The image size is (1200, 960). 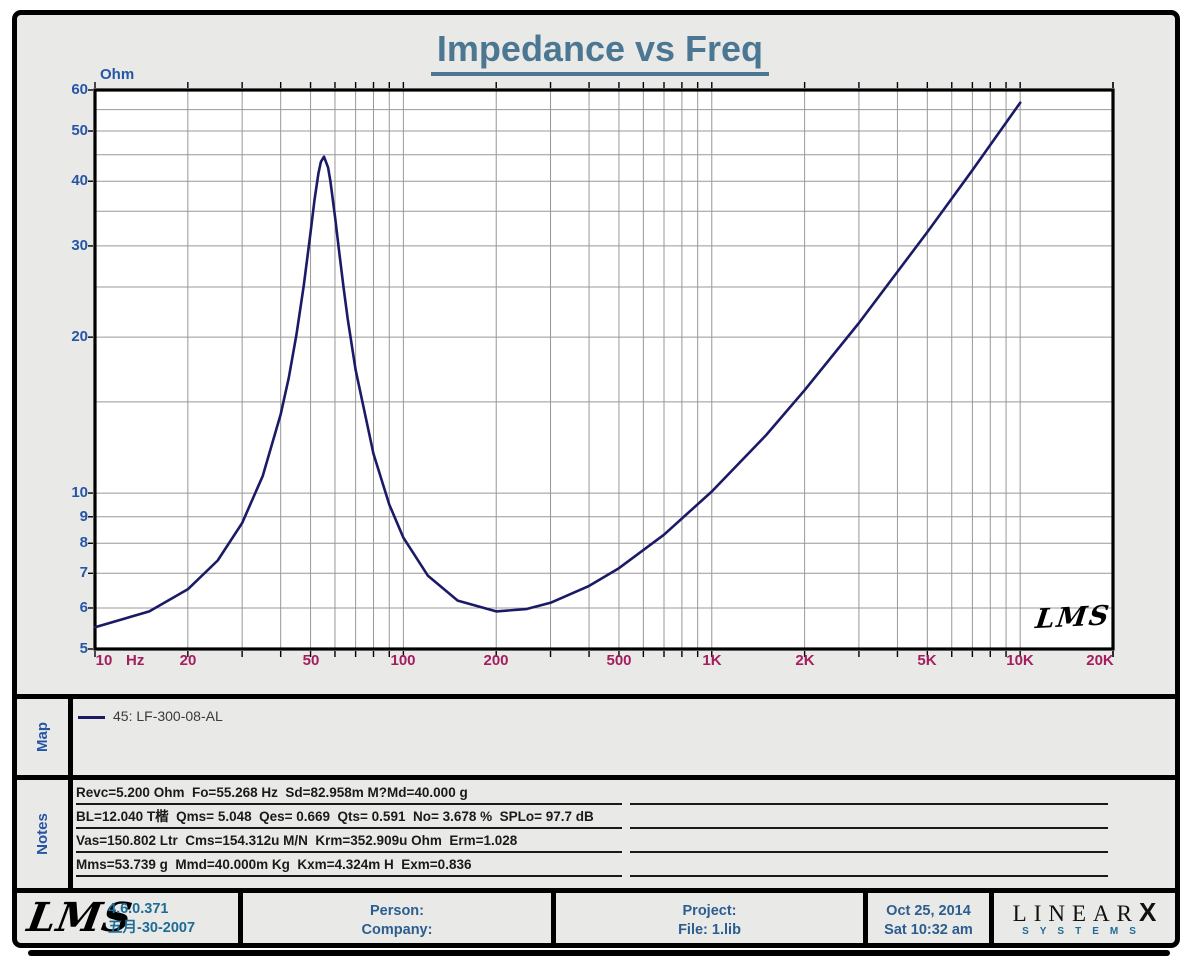 What do you see at coordinates (152, 928) in the screenshot?
I see `build-date: 五月-30-2007` at bounding box center [152, 928].